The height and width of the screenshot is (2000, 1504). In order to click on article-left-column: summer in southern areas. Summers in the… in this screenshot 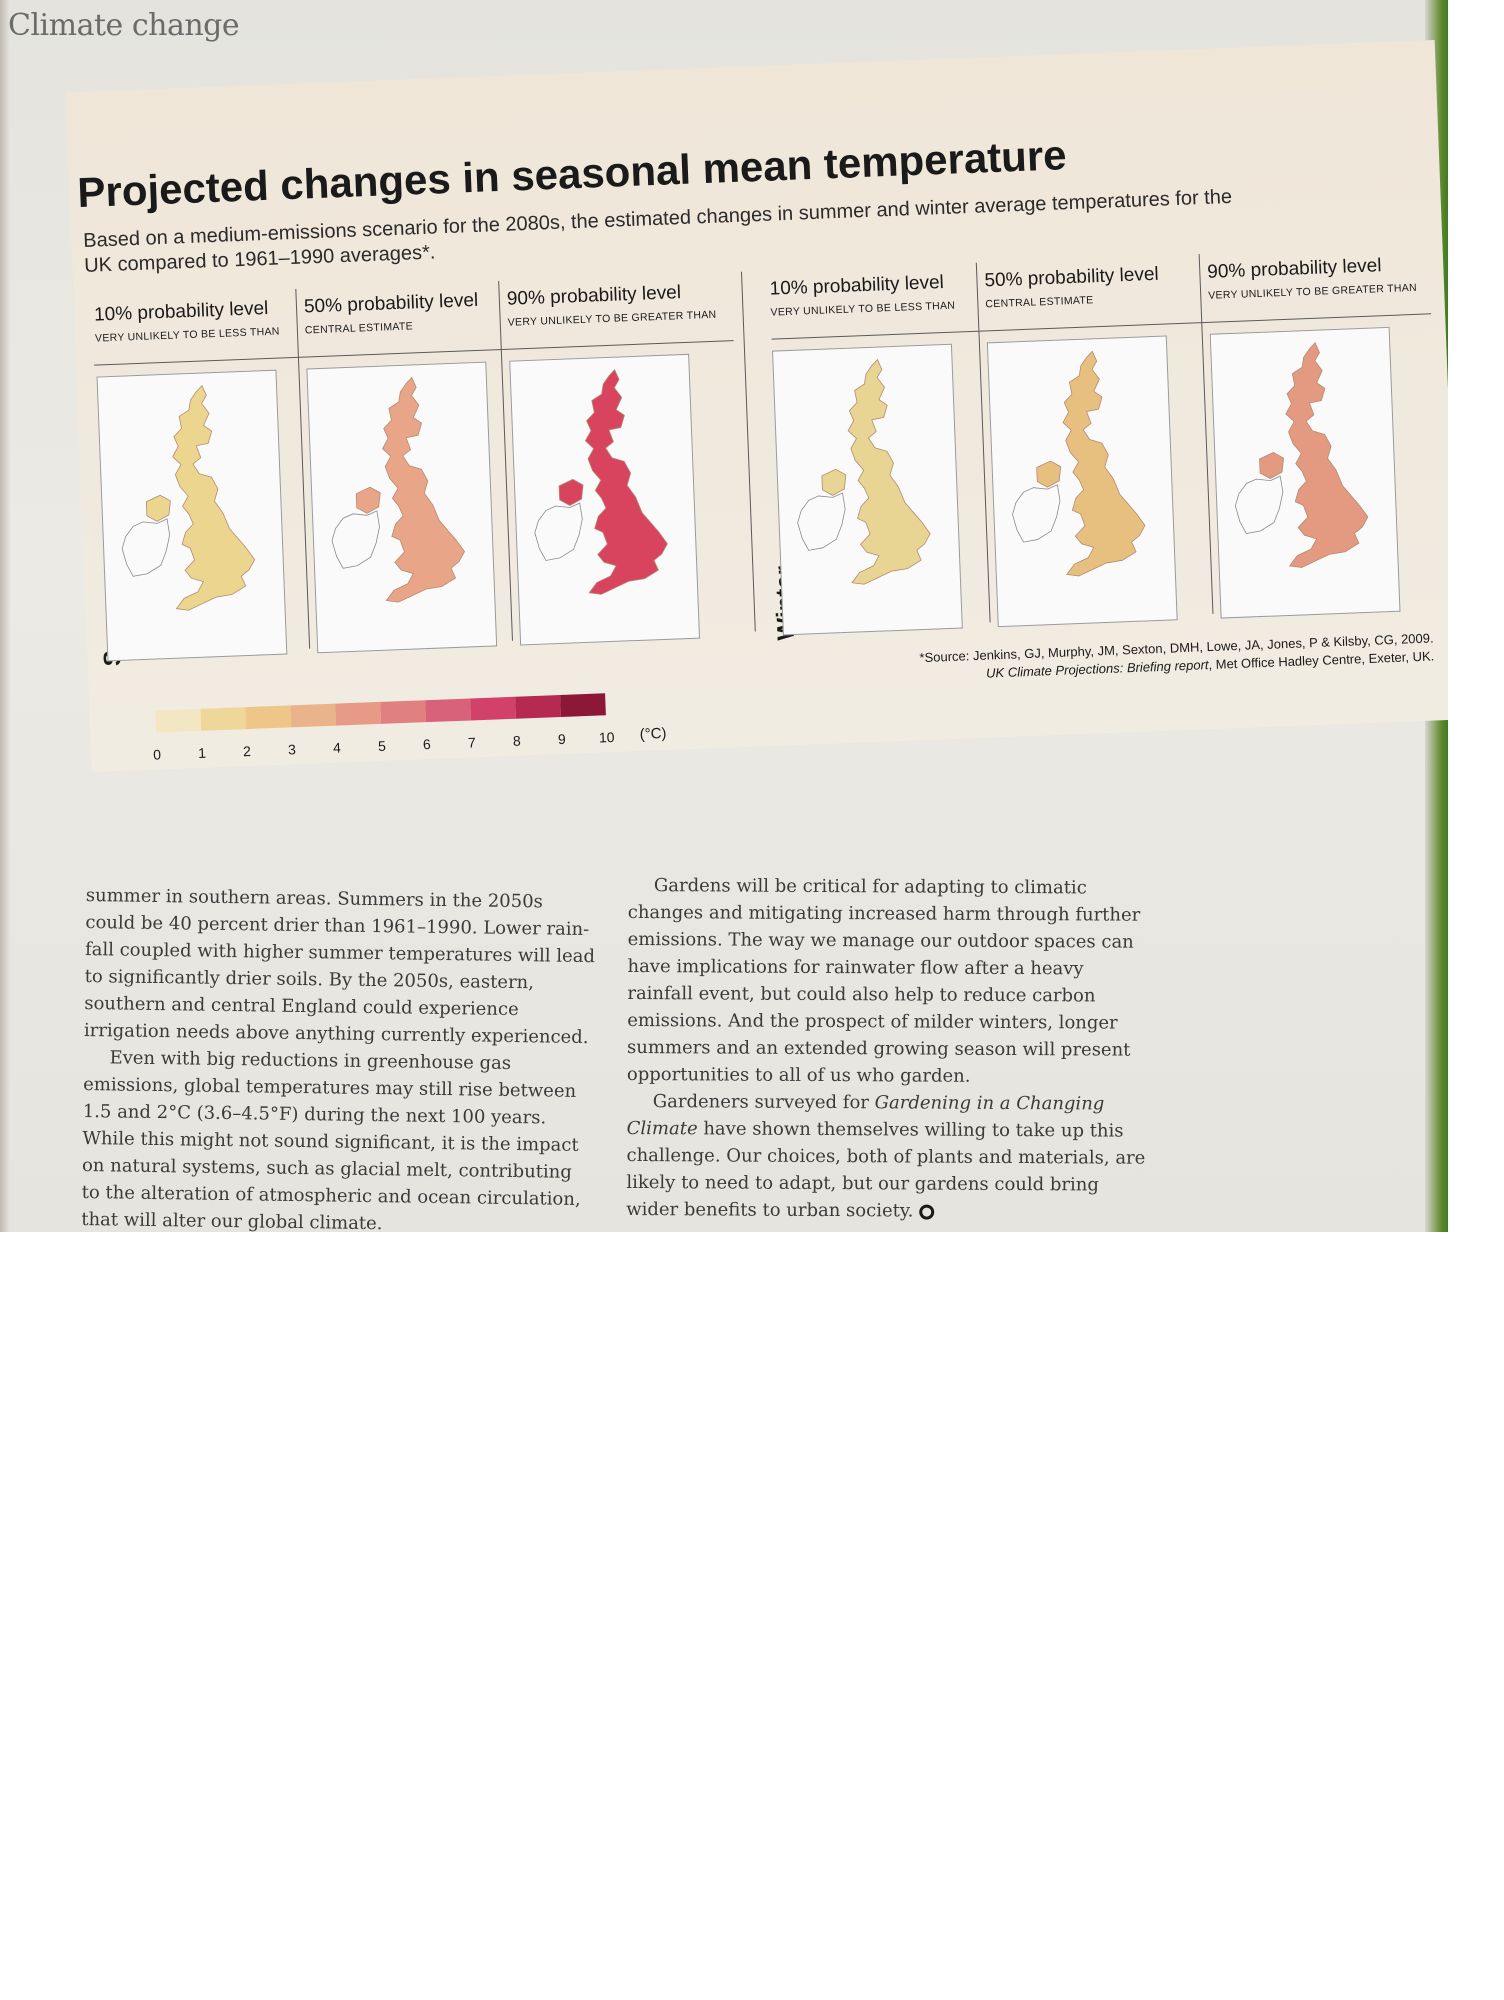, I will do `click(338, 1057)`.